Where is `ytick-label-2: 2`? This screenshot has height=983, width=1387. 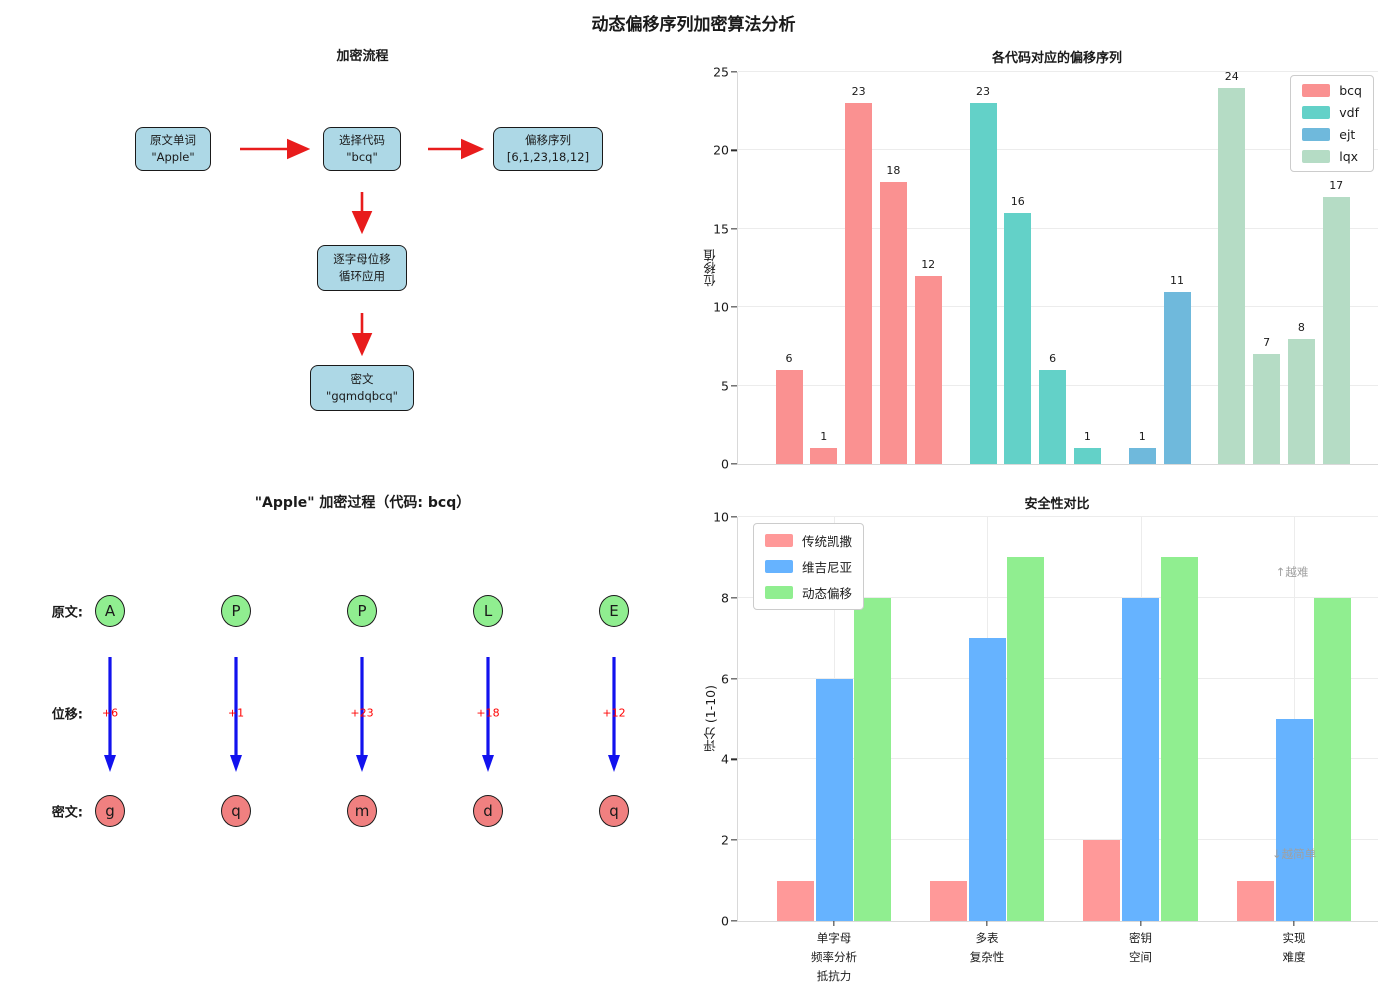
ytick-label-2: 2 is located at coordinates (725, 840).